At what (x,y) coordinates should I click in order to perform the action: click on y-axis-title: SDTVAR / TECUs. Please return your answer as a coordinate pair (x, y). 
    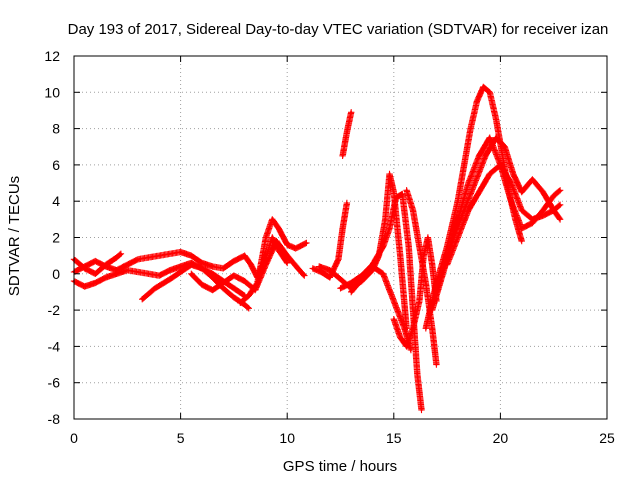
    Looking at the image, I should click on (14, 236).